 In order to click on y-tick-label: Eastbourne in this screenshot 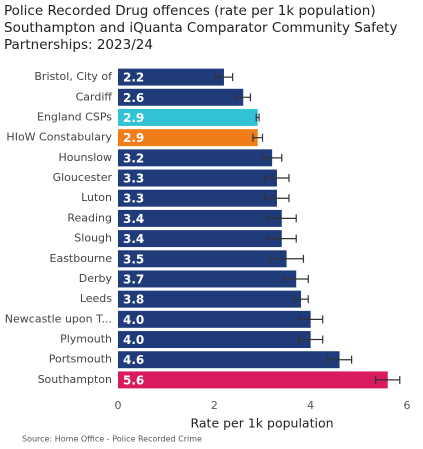, I will do `click(81, 258)`.